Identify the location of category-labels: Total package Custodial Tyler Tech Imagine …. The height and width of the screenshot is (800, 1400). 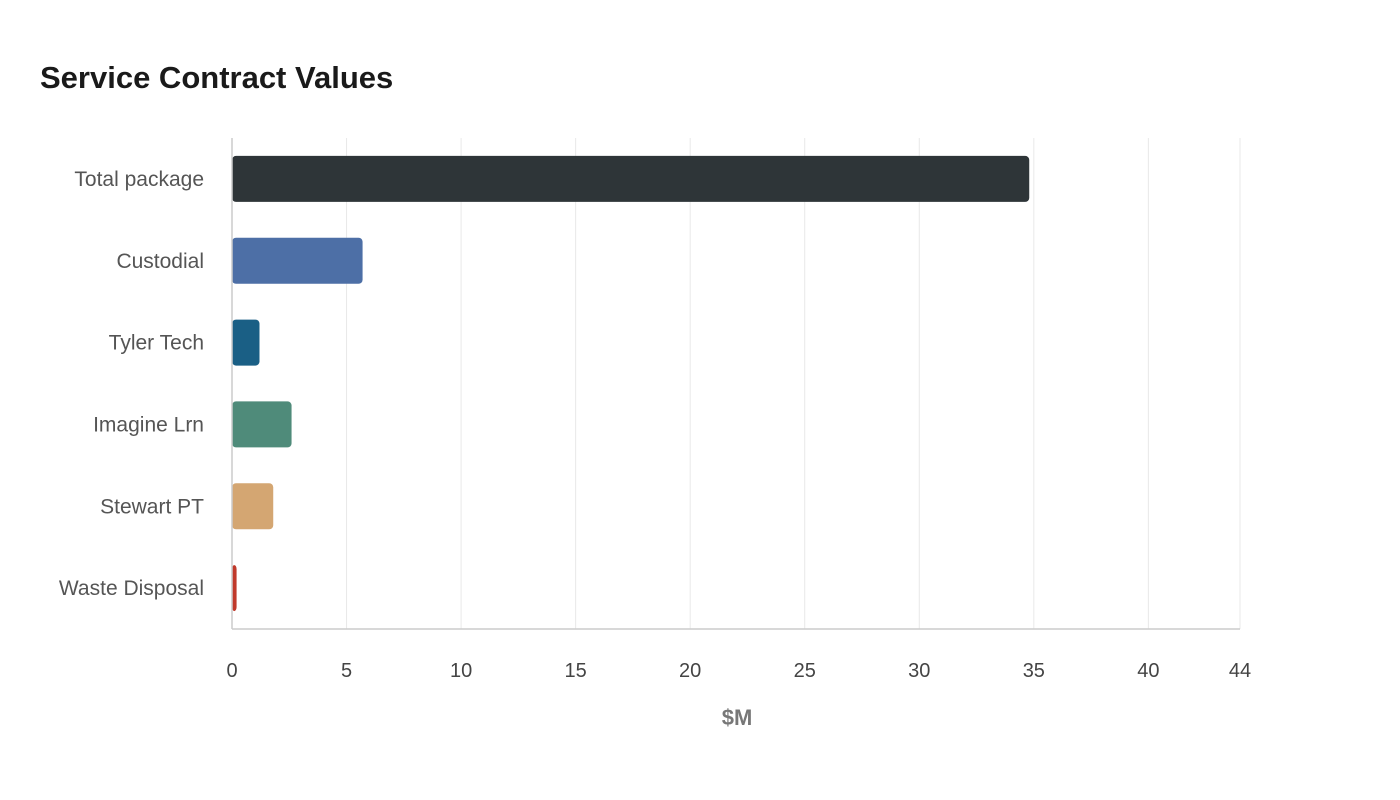
(131, 384).